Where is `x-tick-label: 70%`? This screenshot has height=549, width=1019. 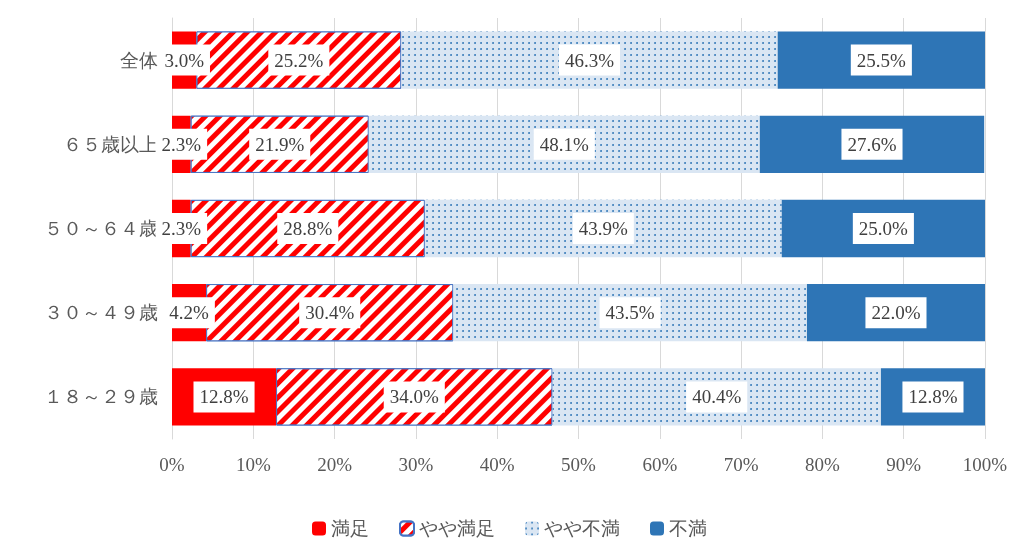
x-tick-label: 70% is located at coordinates (741, 464).